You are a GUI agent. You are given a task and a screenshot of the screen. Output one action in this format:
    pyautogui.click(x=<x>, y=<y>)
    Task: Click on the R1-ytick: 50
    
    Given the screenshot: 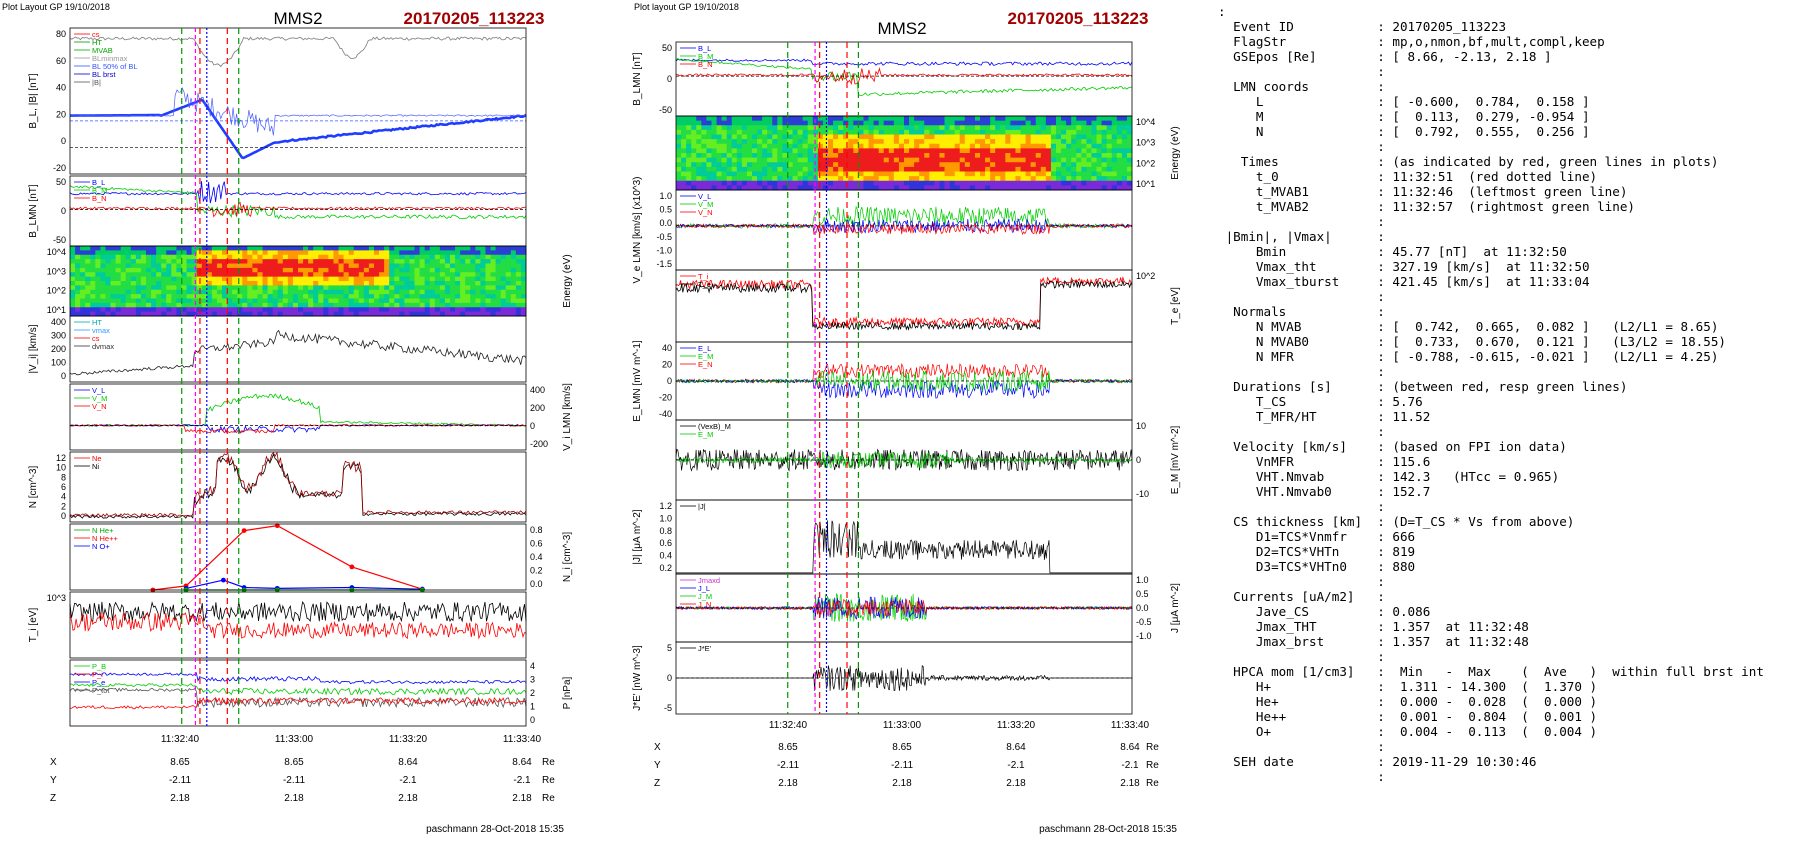 What is the action you would take?
    pyautogui.click(x=667, y=48)
    